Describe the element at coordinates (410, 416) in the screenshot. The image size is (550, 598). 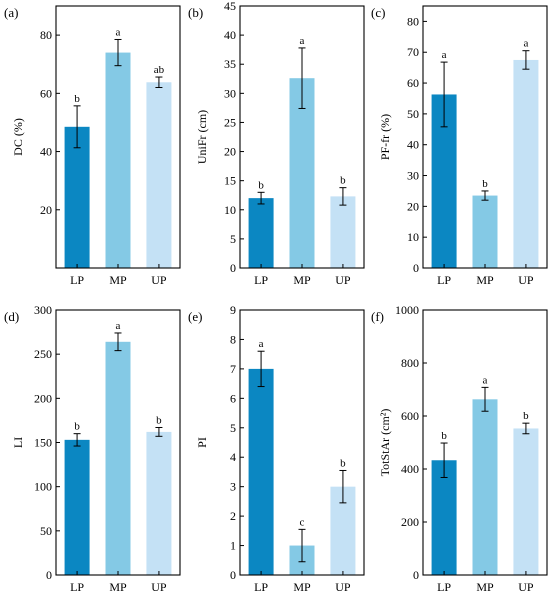
I see `y-tick-label: 600` at that location.